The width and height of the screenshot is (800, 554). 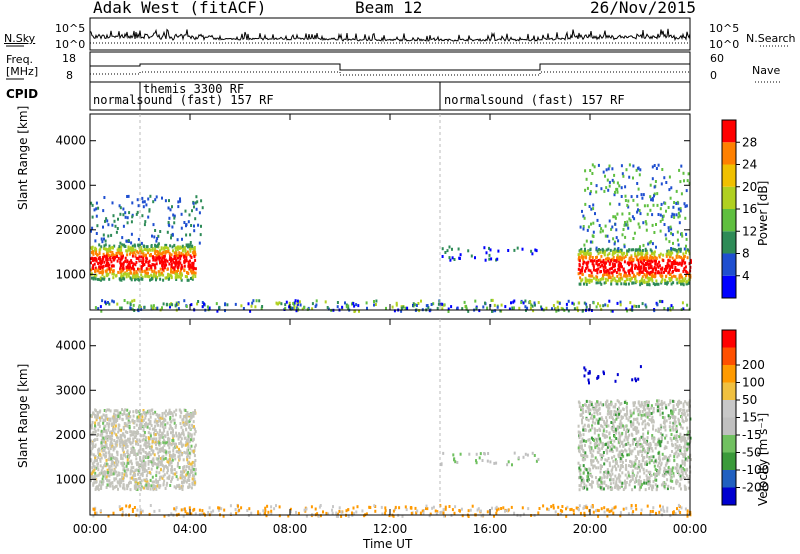 I want to click on nsearch-label: N.Search, so click(x=771, y=38).